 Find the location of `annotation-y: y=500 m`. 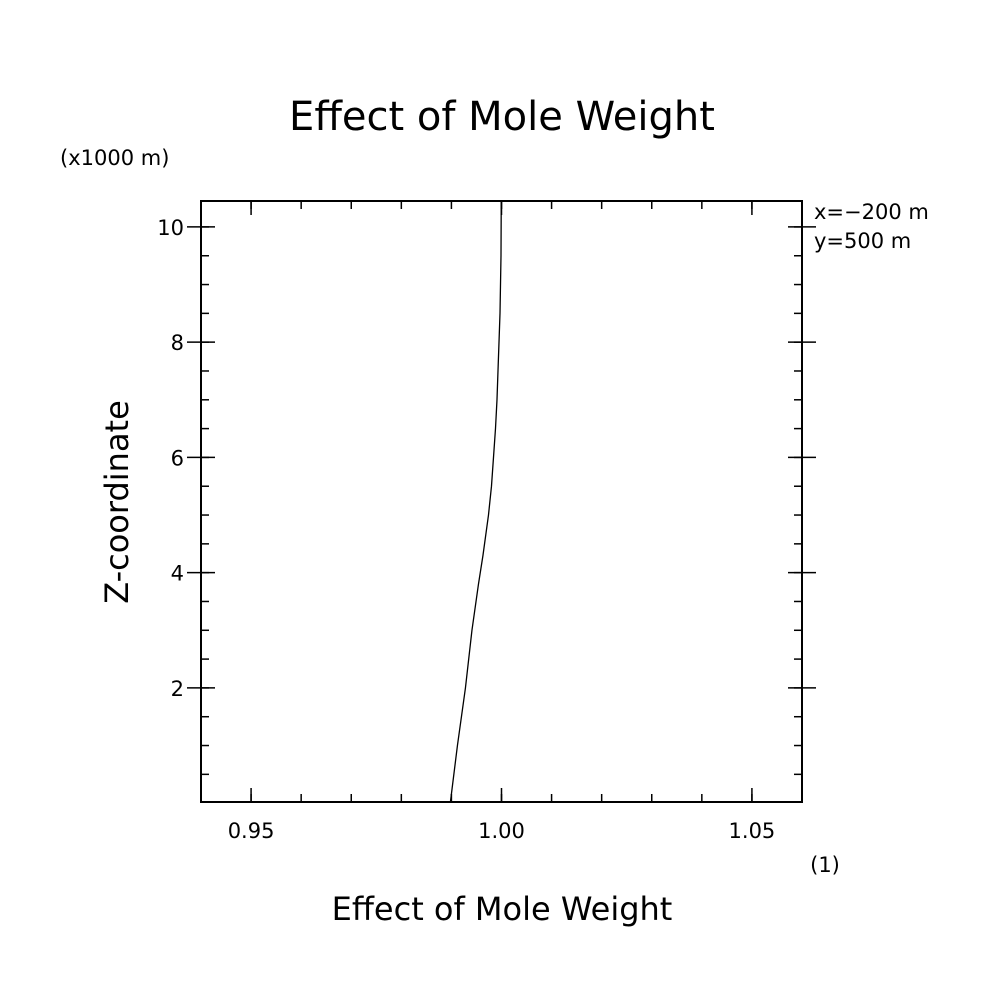

annotation-y: y=500 m is located at coordinates (862, 241).